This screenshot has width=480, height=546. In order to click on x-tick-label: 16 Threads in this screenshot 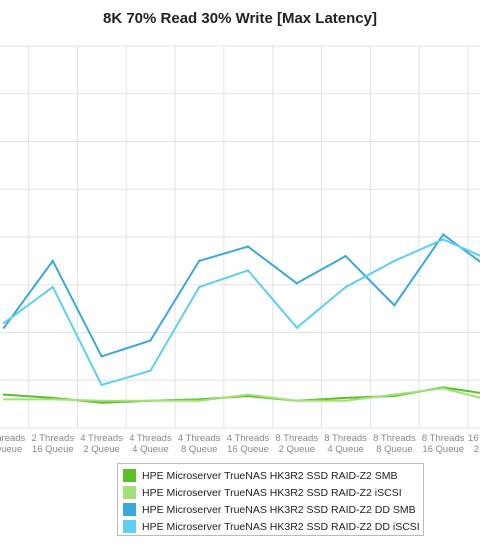, I will do `click(474, 438)`.